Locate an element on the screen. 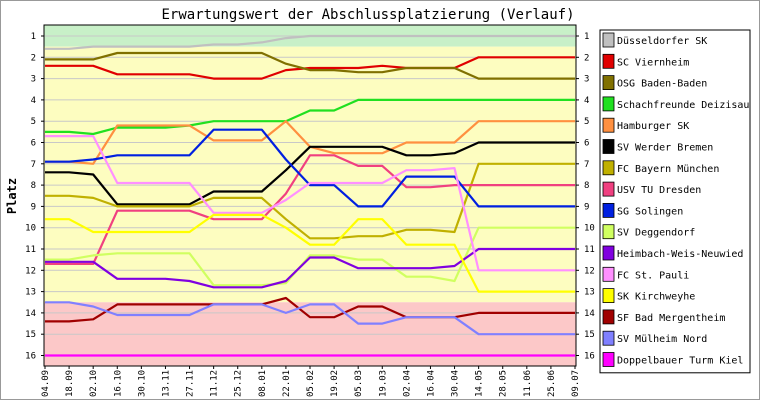  legend-label: Doppelbauer Turm Kiel is located at coordinates (680, 361).